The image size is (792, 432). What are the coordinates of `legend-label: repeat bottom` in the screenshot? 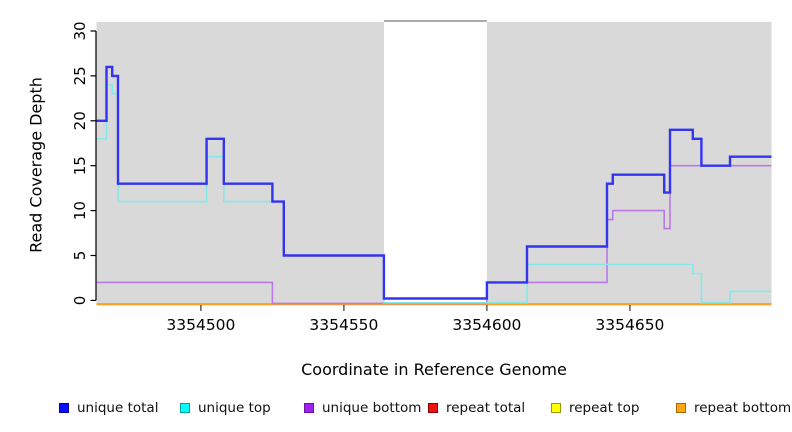 It's located at (743, 408).